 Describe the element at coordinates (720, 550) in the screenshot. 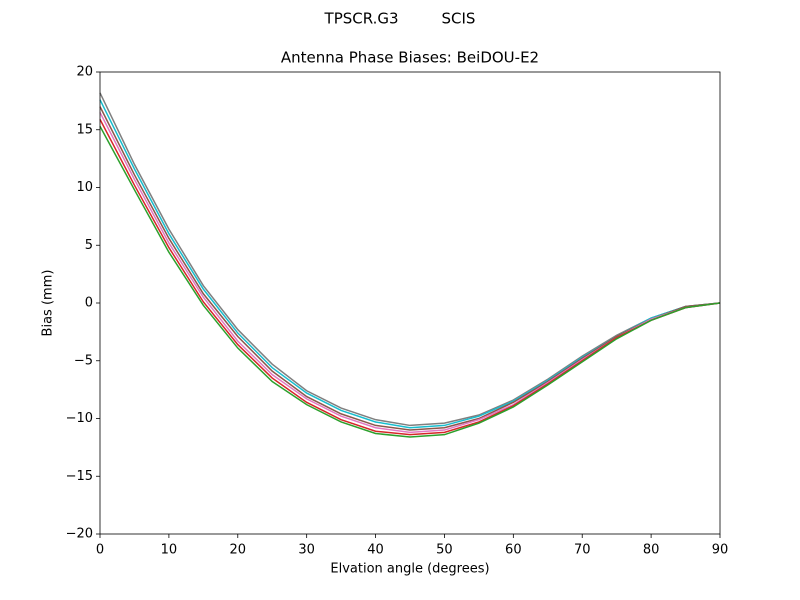

I see `x-tick-label: 90` at that location.